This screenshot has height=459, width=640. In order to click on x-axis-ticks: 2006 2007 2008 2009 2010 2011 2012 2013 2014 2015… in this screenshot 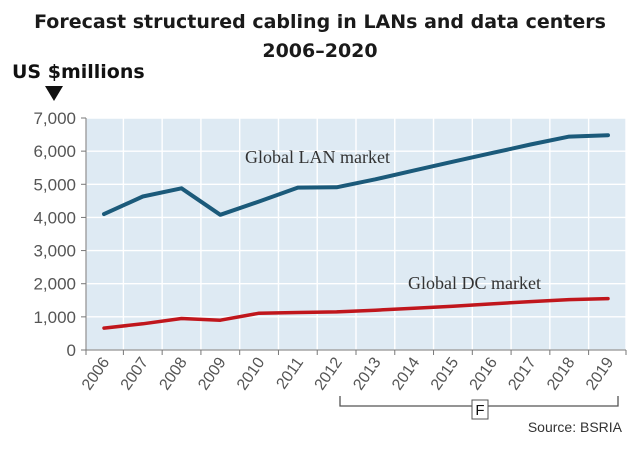, I will do `click(353, 371)`.